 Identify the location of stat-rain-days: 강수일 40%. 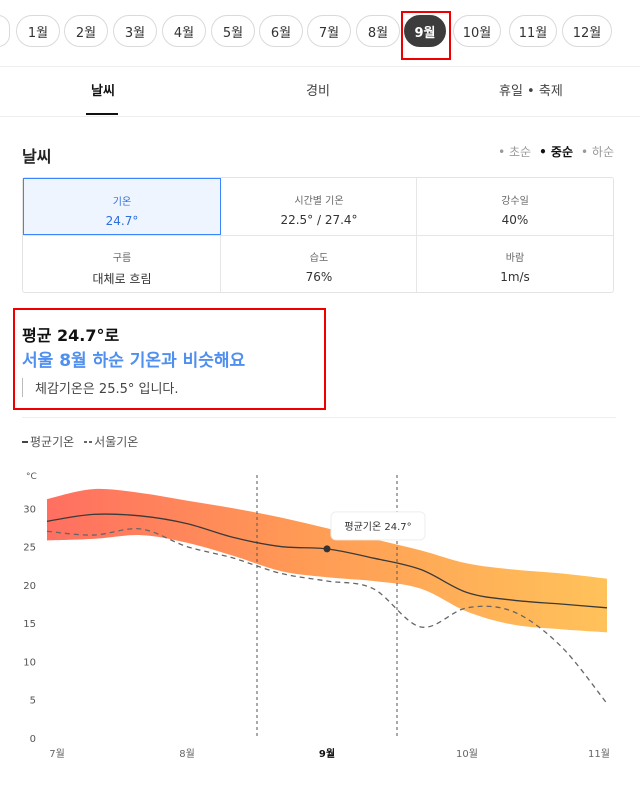
(515, 206).